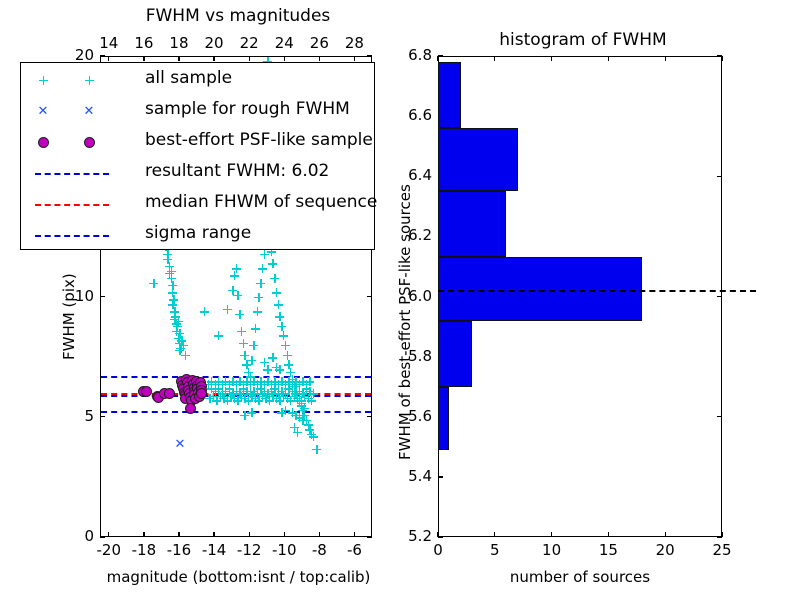  I want to click on plus-icon, so click(43, 80).